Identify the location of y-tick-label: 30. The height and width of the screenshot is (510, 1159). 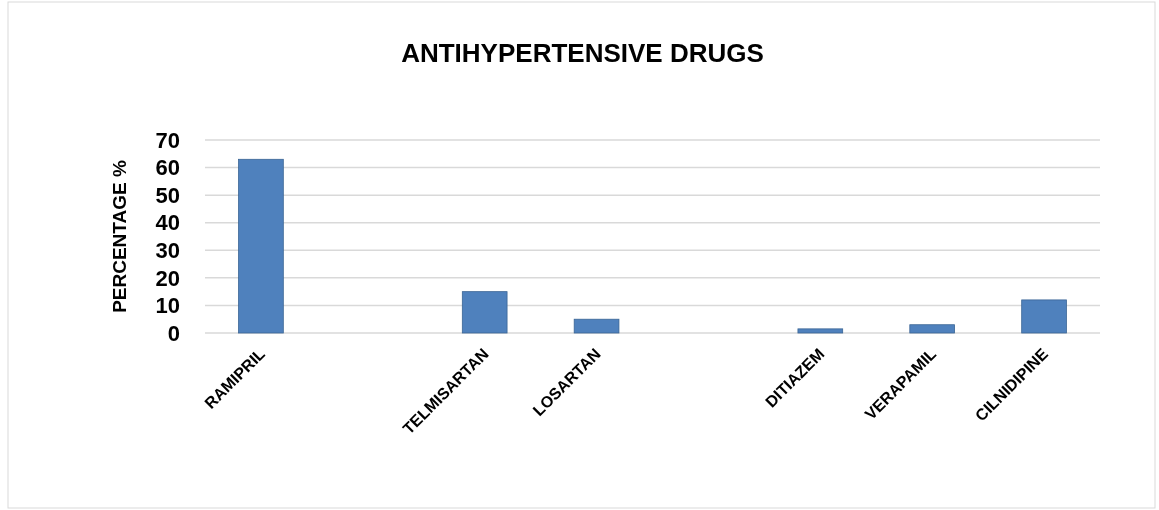
(167, 250).